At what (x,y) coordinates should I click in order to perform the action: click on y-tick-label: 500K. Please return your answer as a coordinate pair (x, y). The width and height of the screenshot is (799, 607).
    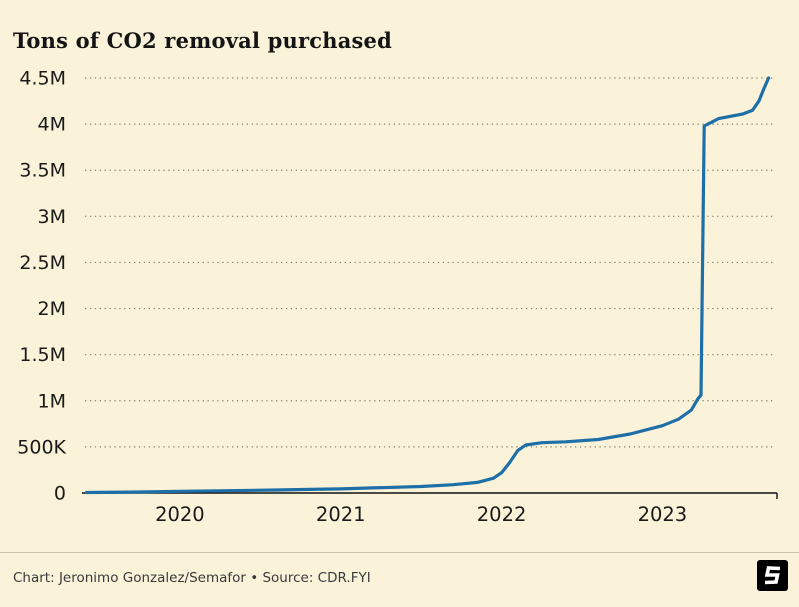
    Looking at the image, I should click on (41, 447).